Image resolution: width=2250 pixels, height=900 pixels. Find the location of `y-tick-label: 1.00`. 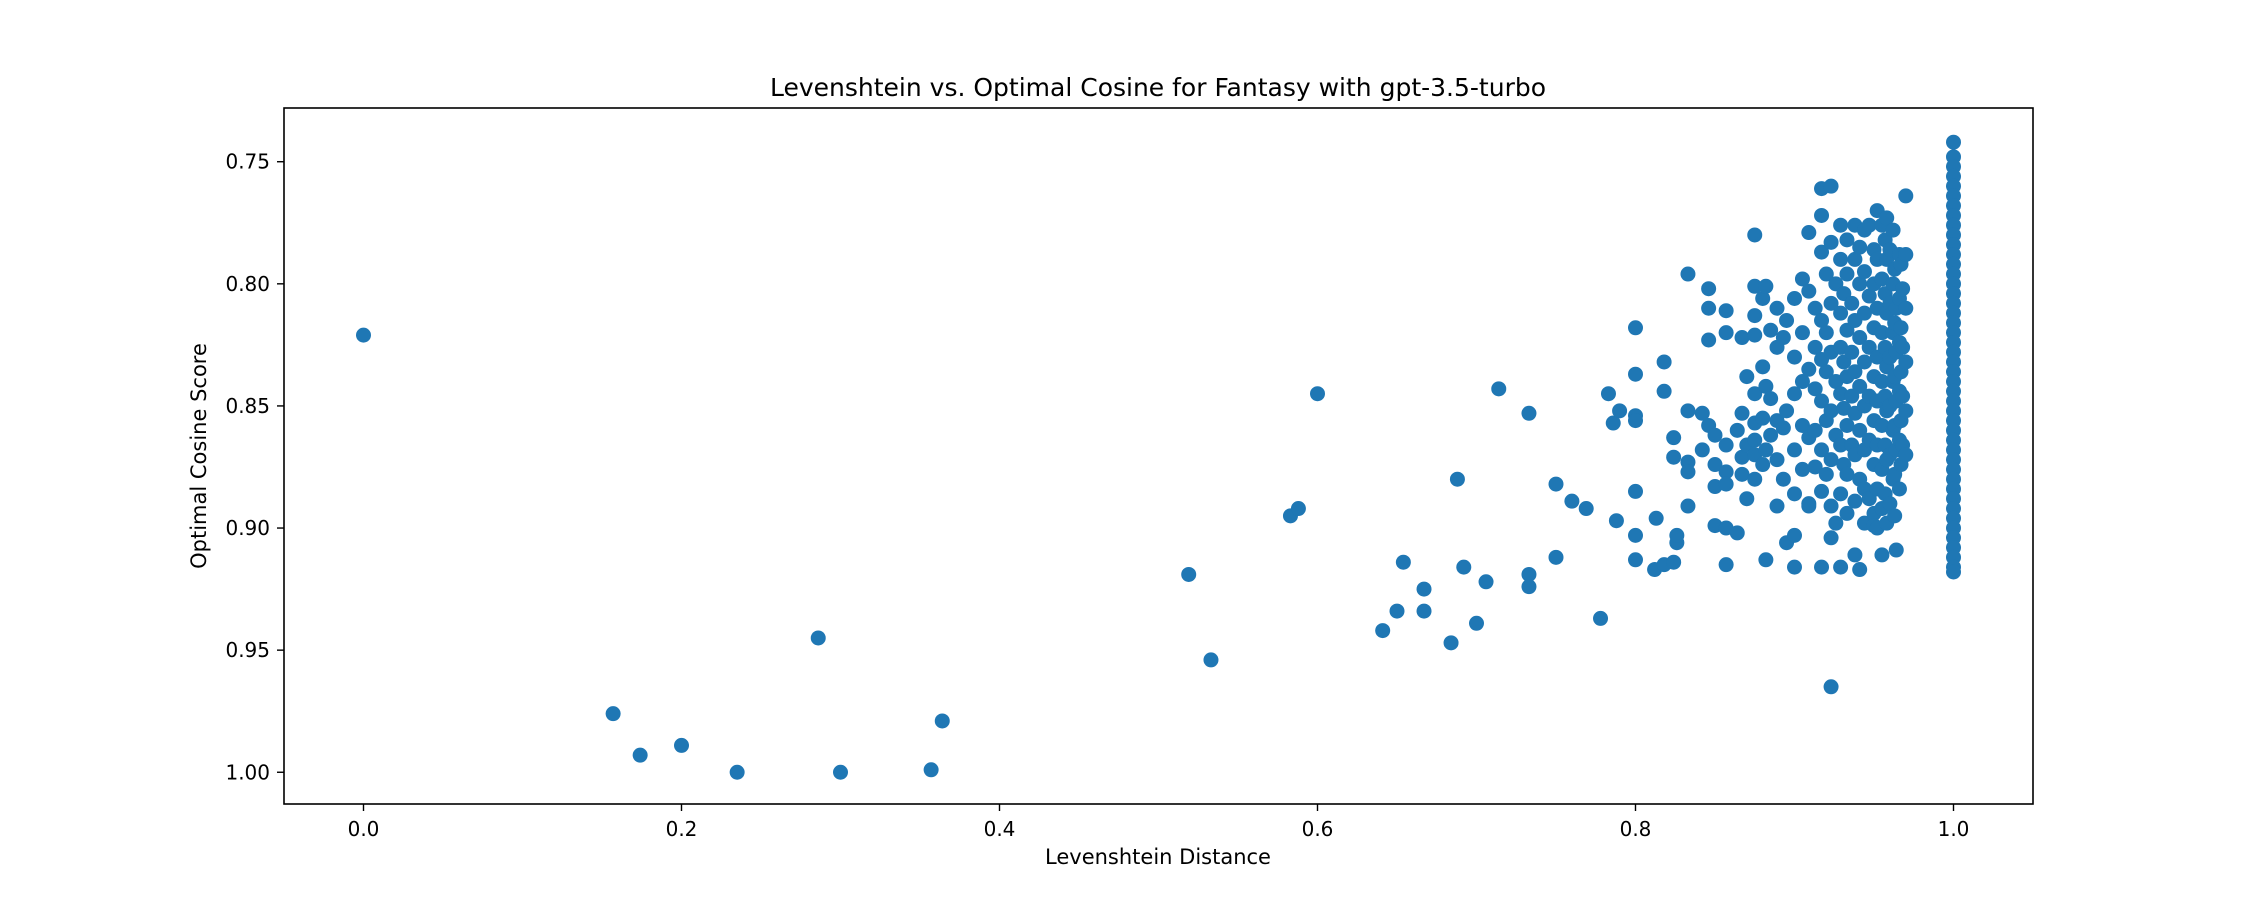

y-tick-label: 1.00 is located at coordinates (247, 772).